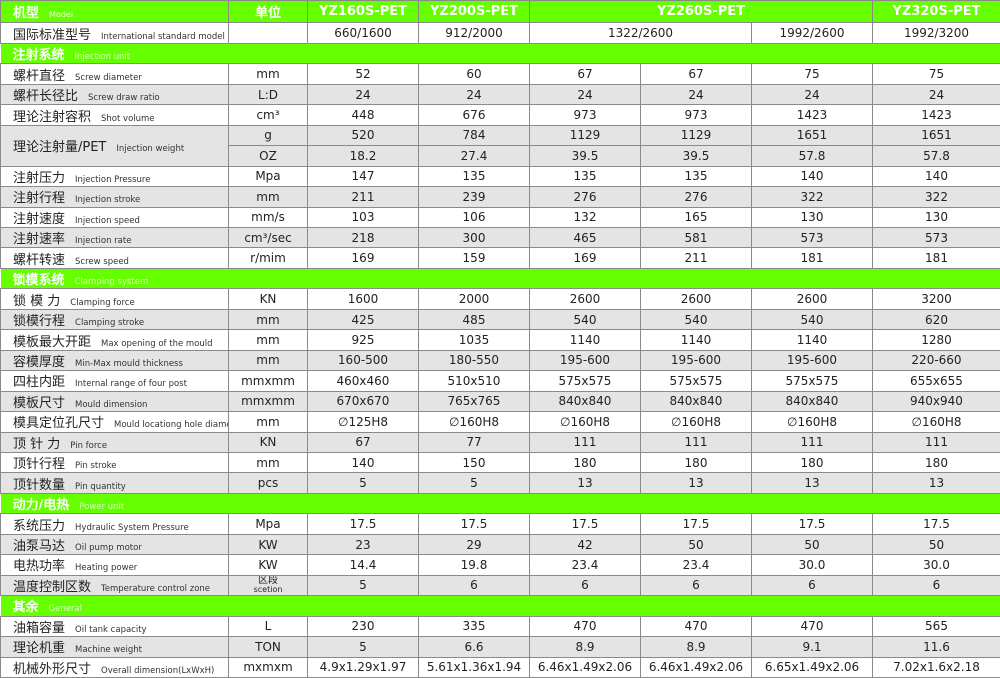  I want to click on value-cell: 1322/2600, so click(640, 33).